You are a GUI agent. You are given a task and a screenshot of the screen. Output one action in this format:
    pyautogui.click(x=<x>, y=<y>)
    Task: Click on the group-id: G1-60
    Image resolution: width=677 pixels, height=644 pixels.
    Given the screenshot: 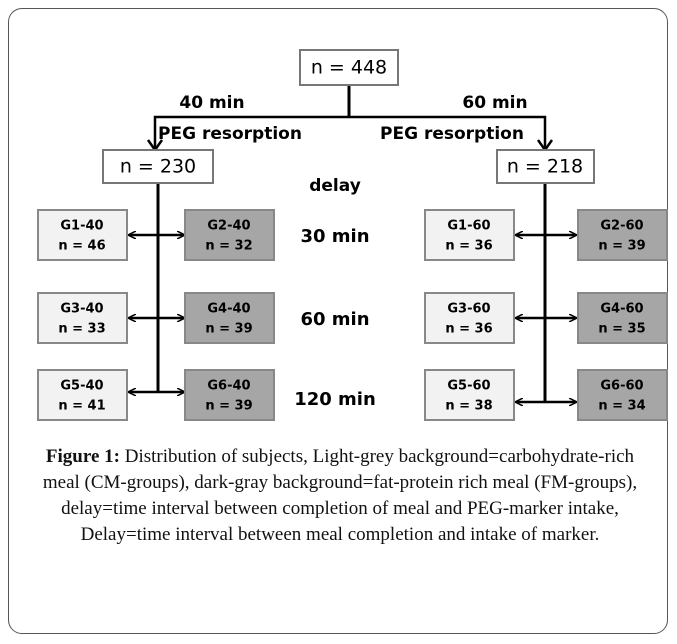 What is the action you would take?
    pyautogui.click(x=468, y=226)
    